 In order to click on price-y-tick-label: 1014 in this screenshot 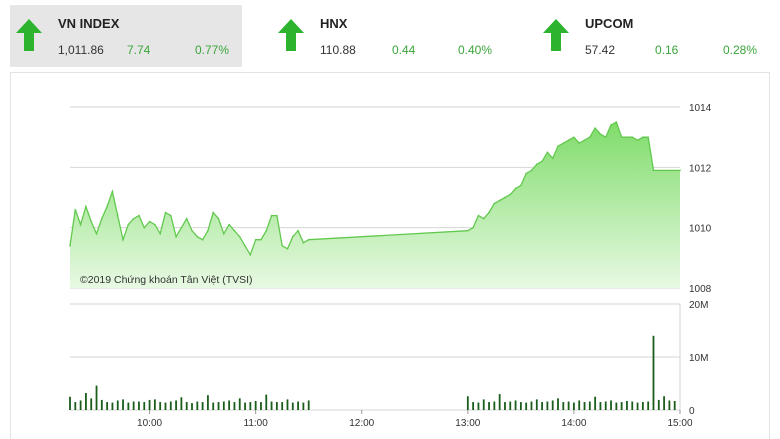, I will do `click(700, 108)`.